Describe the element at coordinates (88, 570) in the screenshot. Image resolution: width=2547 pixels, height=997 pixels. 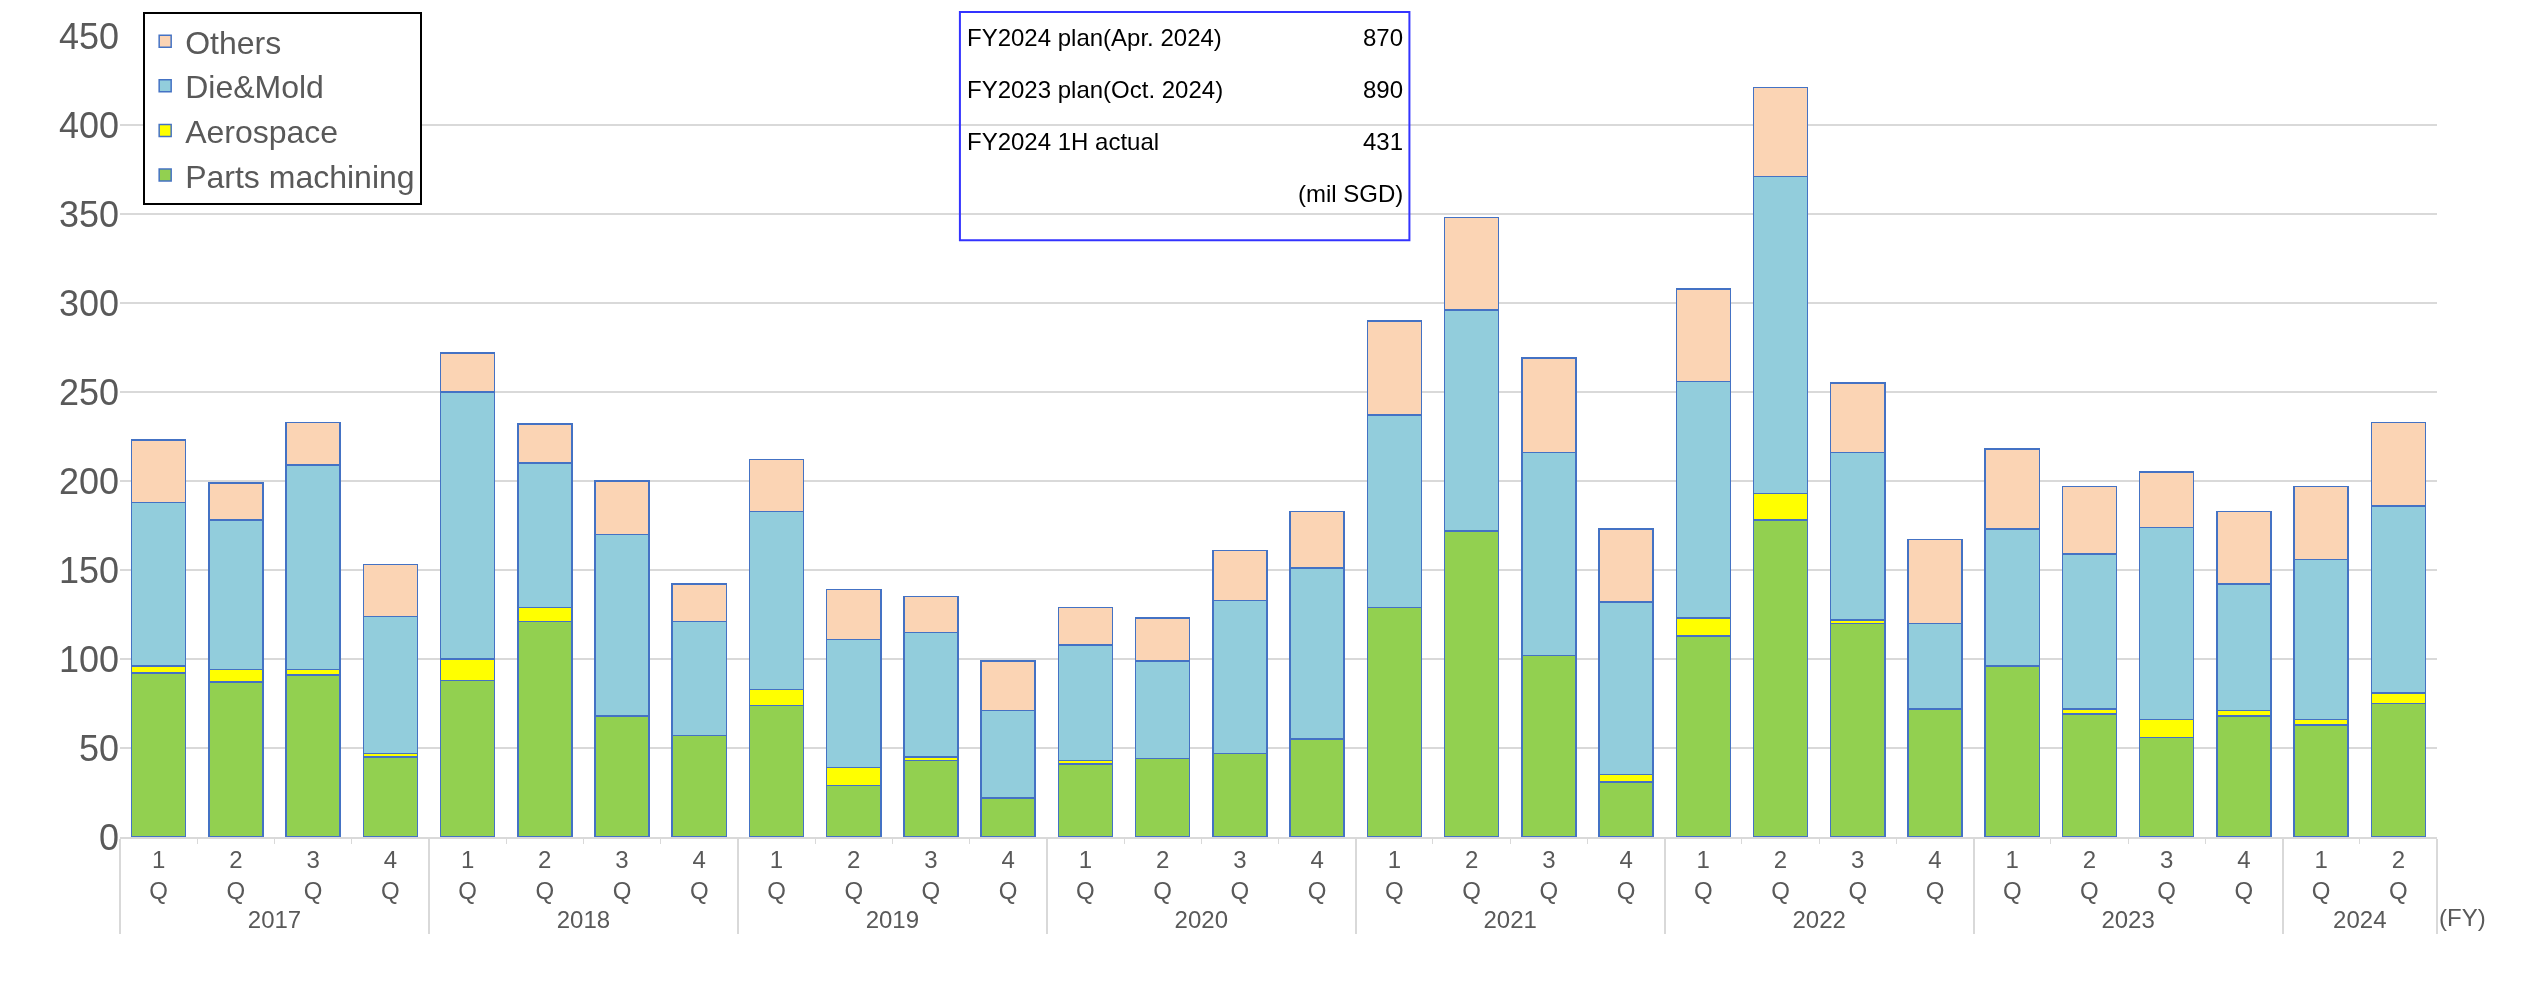
I see `y-tick-label: 150` at that location.